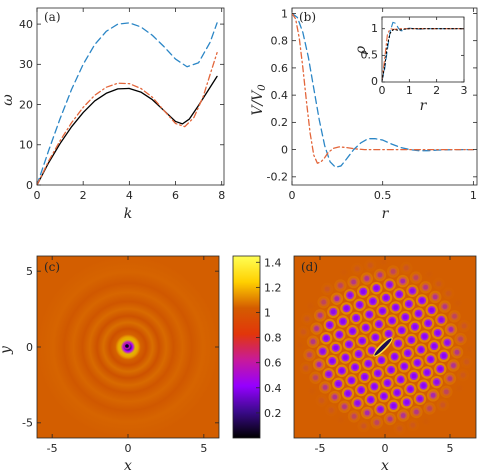  Describe the element at coordinates (128, 214) in the screenshot. I see `panel-a-xlabel: k` at that location.